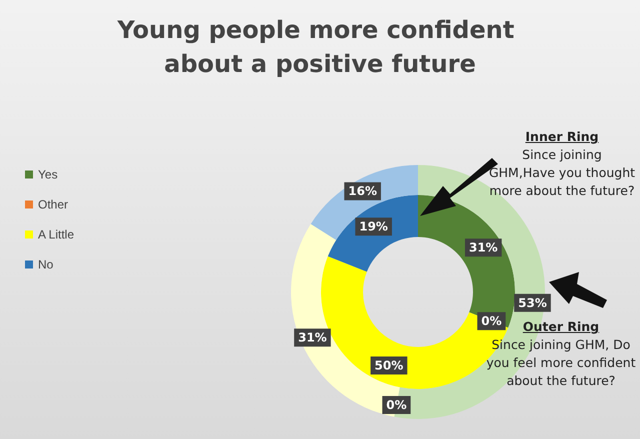 This screenshot has height=439, width=640. Describe the element at coordinates (53, 205) in the screenshot. I see `legend-label: Other` at that location.